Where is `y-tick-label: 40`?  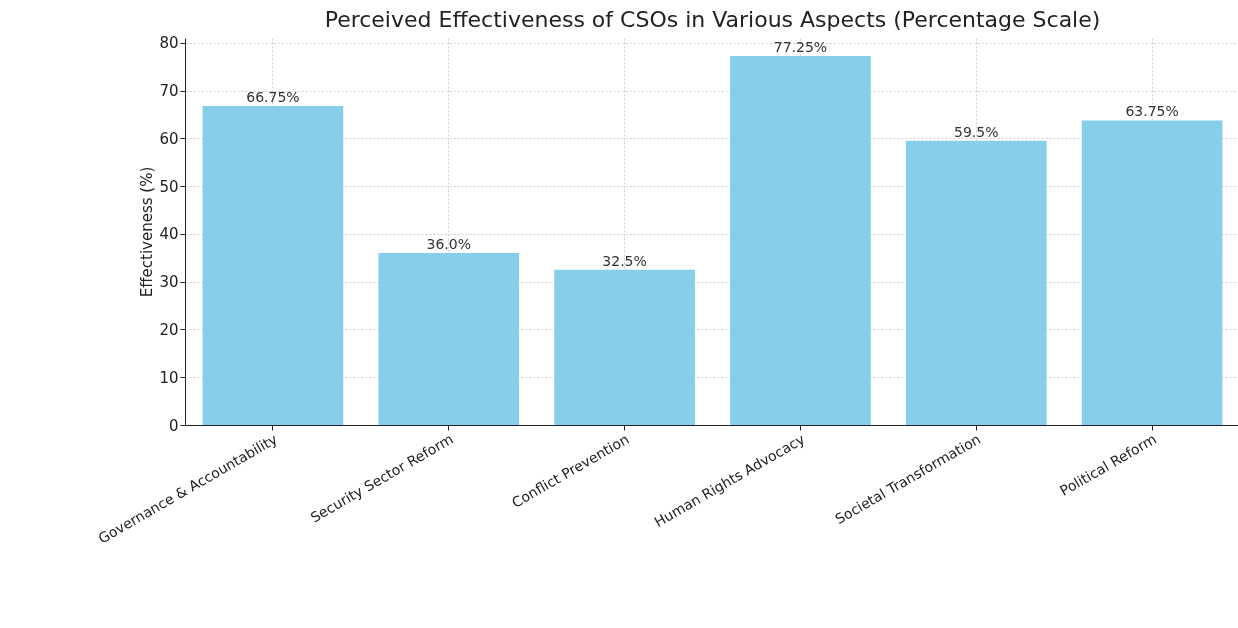 y-tick-label: 40 is located at coordinates (169, 234).